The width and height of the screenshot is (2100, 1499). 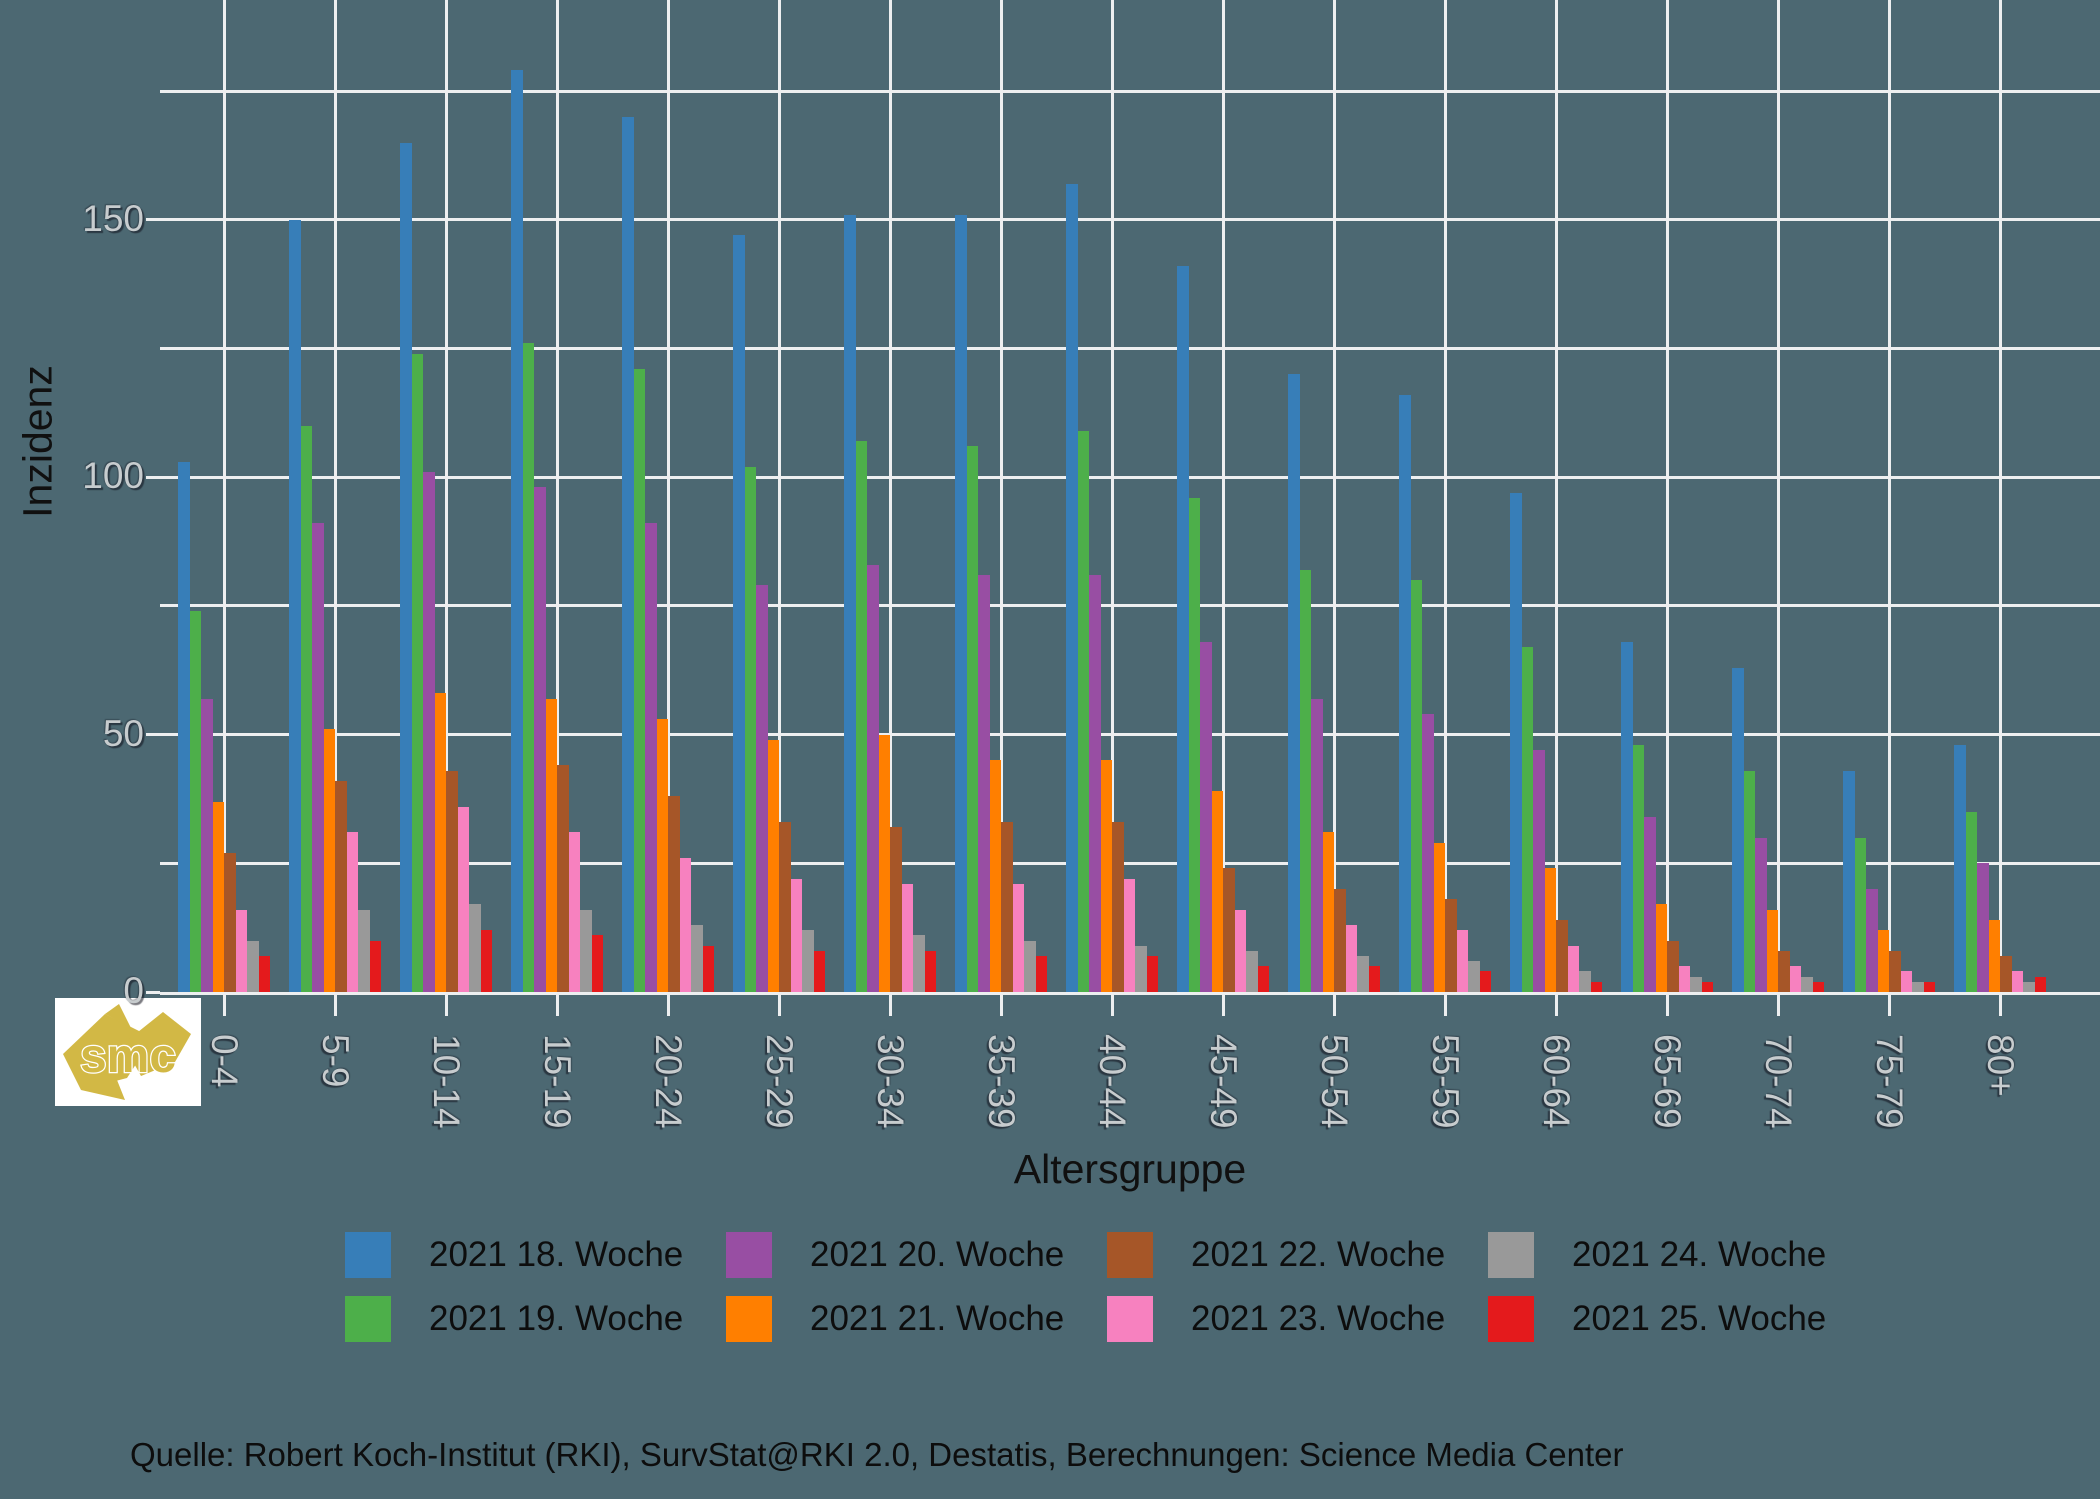 What do you see at coordinates (557, 1081) in the screenshot?
I see `x-tick-label: 15-19` at bounding box center [557, 1081].